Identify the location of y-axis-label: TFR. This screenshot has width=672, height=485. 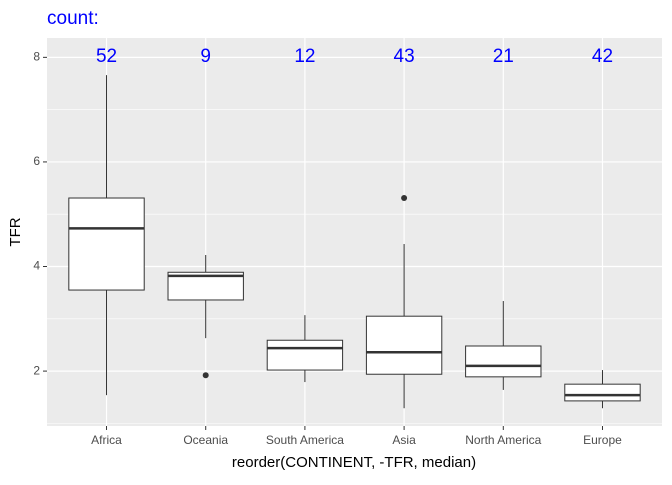
(15, 231).